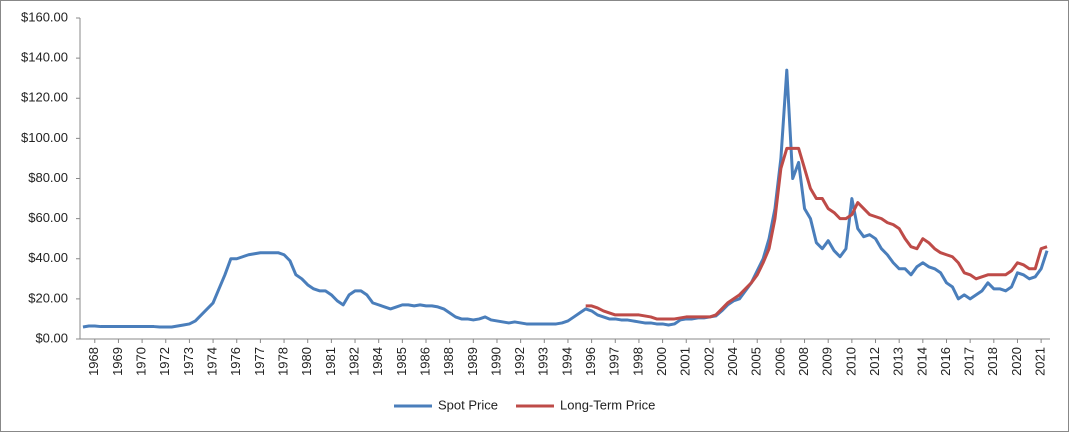 The height and width of the screenshot is (432, 1069). Describe the element at coordinates (51, 337) in the screenshot. I see `y-tick-label: $0.00` at that location.